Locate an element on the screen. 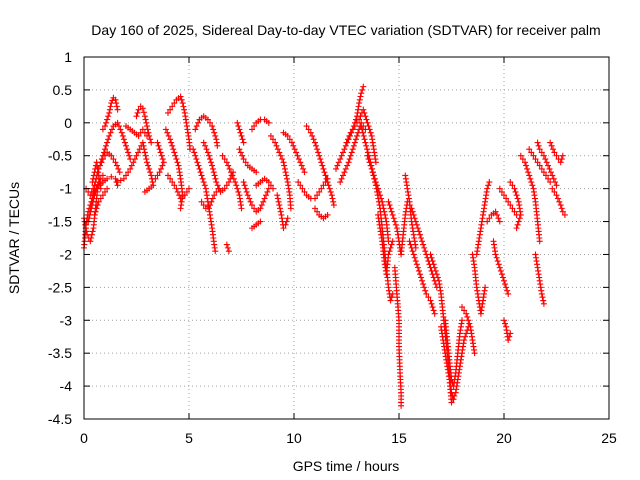 Image resolution: width=640 pixels, height=480 pixels. y-tick-label: -2.5 is located at coordinates (60, 287).